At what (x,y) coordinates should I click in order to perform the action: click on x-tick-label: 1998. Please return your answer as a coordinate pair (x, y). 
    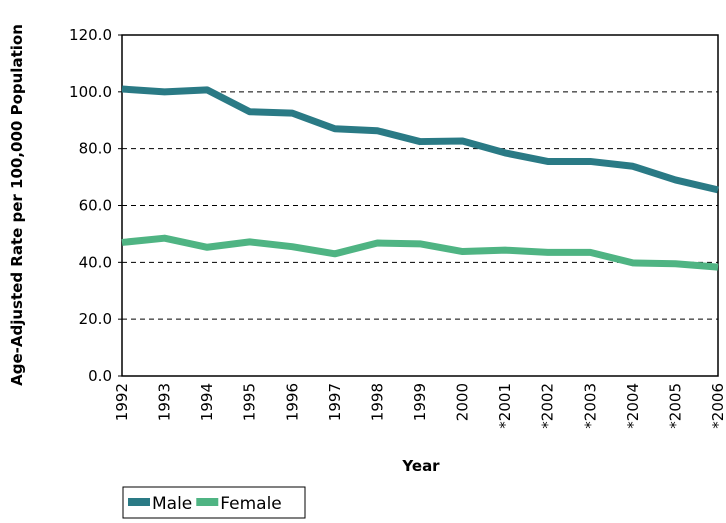
    Looking at the image, I should click on (377, 402).